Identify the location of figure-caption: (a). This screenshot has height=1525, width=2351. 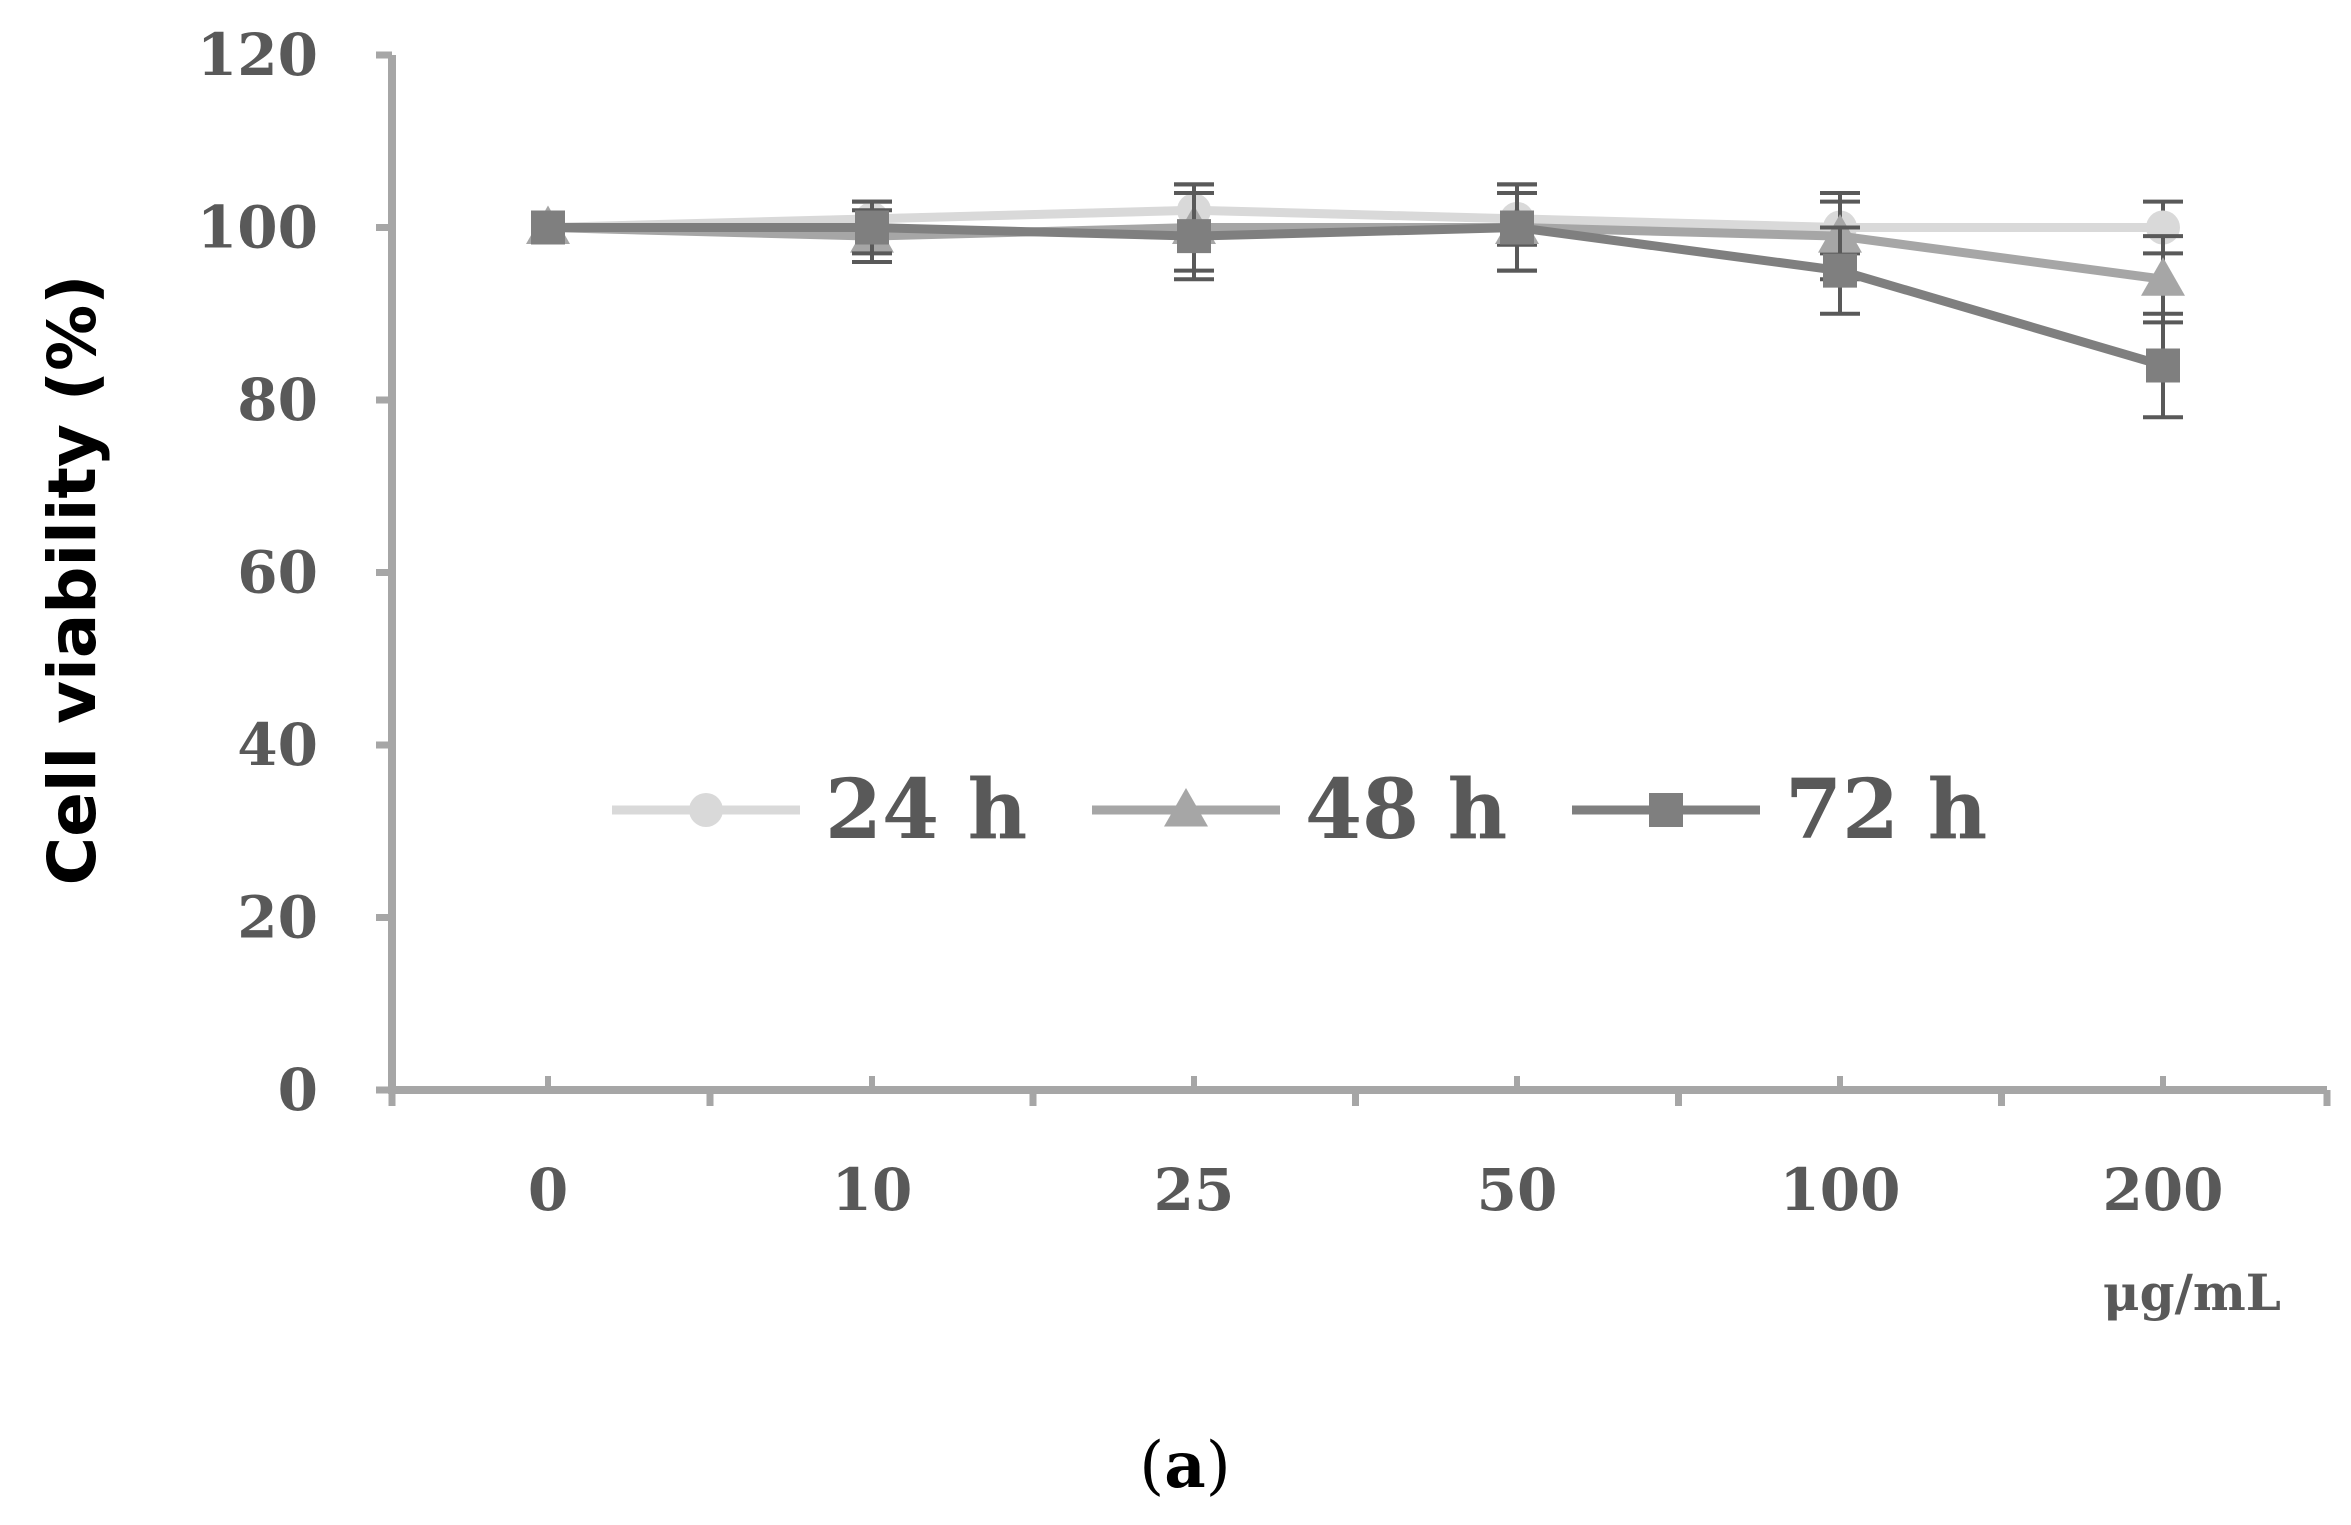
(1184, 1465).